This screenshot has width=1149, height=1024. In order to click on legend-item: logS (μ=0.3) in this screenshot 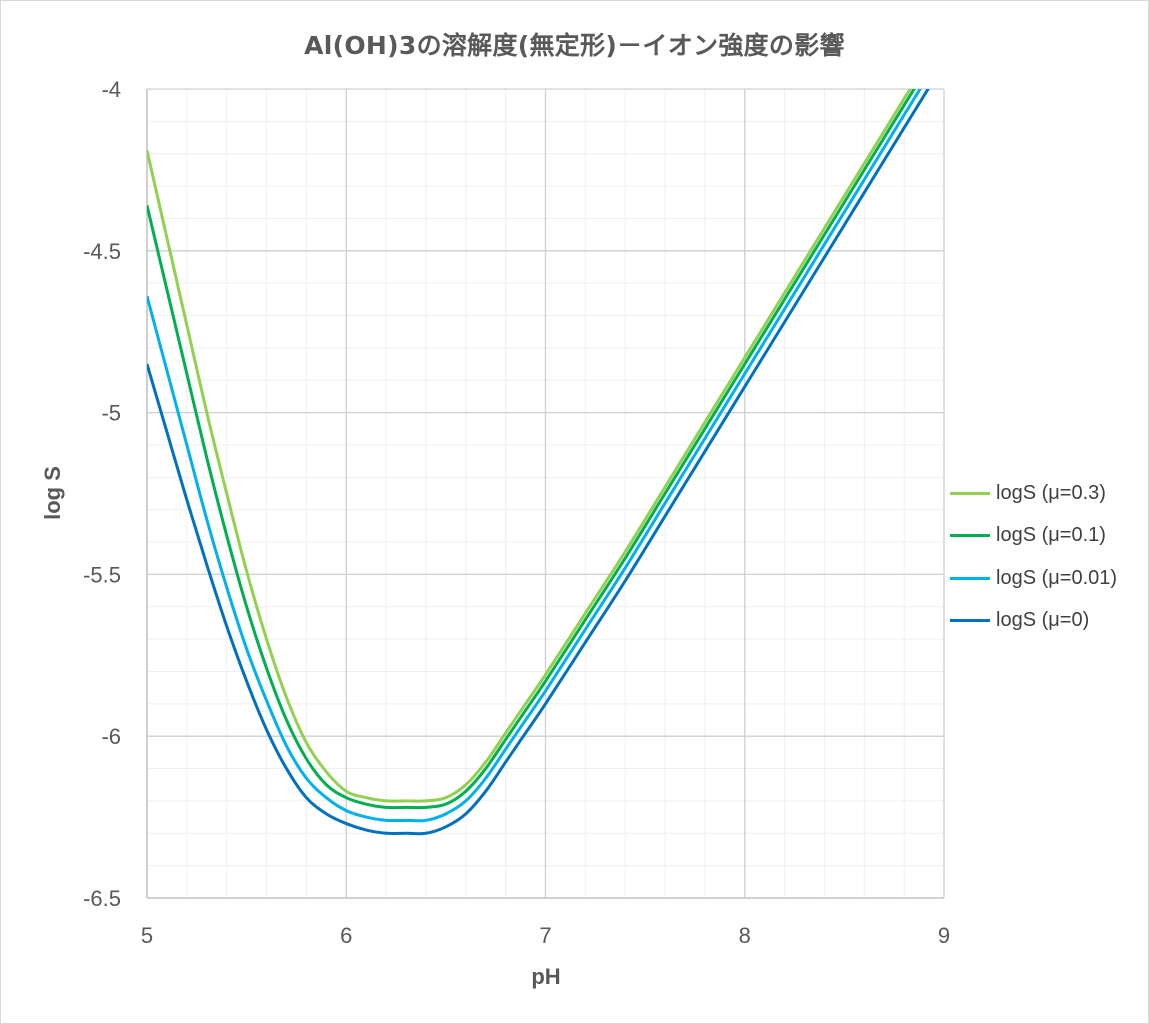, I will do `click(1033, 493)`.